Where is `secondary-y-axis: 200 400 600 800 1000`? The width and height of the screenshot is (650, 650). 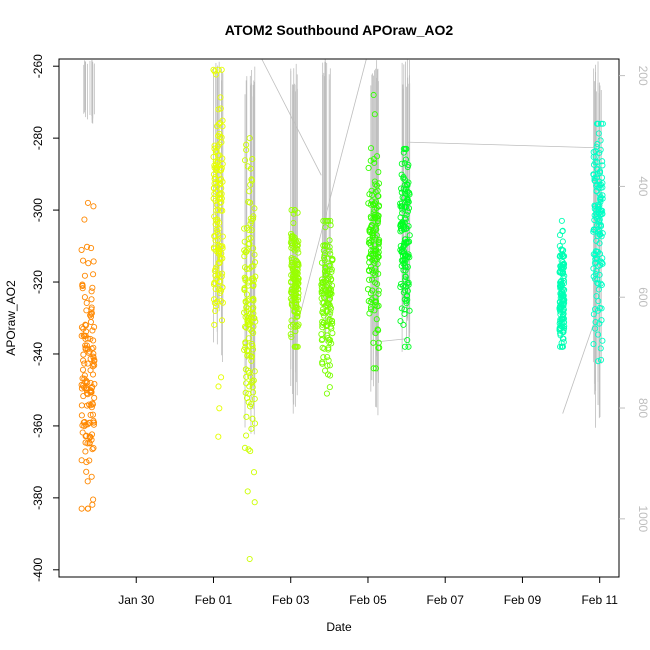 secondary-y-axis: 200 400 600 800 1000 is located at coordinates (634, 299).